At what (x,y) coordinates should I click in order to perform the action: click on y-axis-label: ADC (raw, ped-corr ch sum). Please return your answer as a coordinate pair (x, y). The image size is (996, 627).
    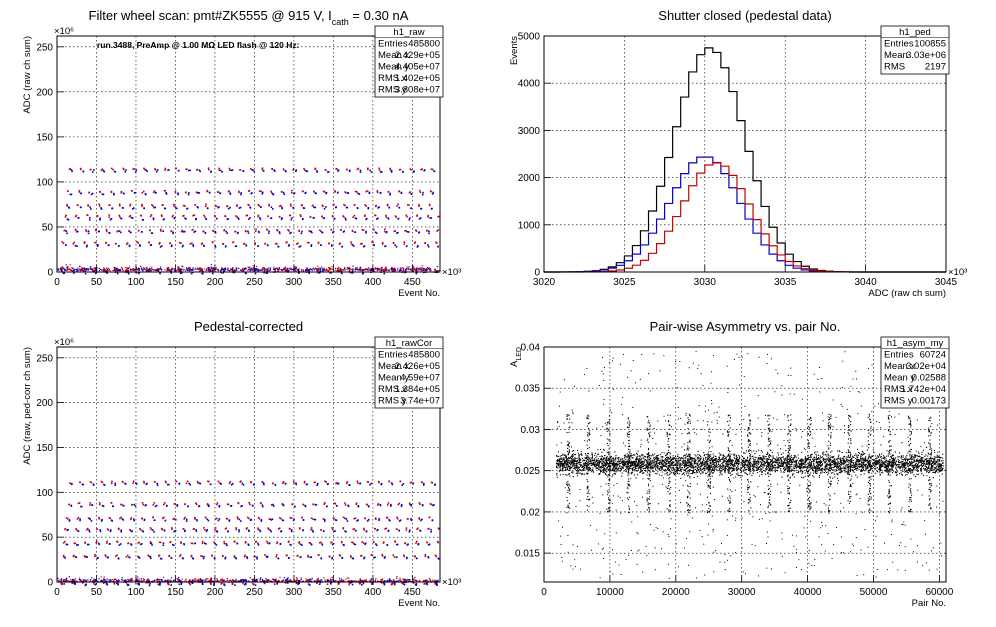
    Looking at the image, I should click on (27, 406).